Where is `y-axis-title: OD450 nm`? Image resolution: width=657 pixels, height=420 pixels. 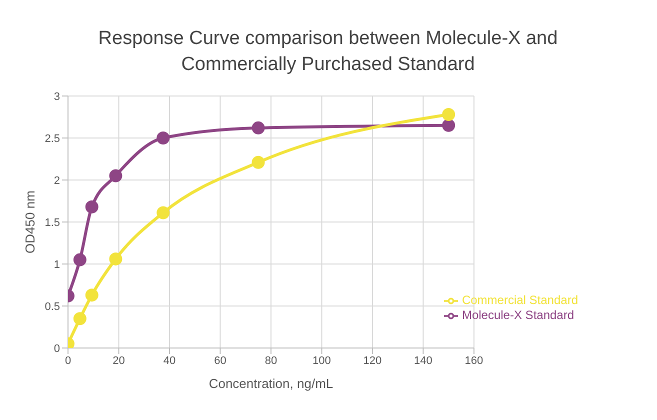 y-axis-title: OD450 nm is located at coordinates (30, 222).